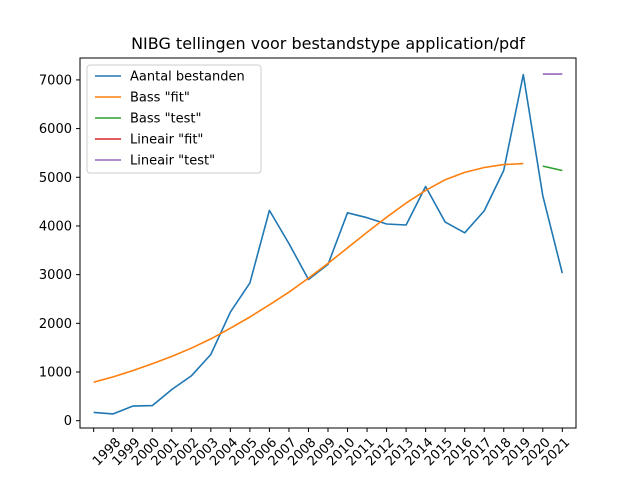 Image resolution: width=640 pixels, height=480 pixels. I want to click on y-axis: 0 1000 2000 3000 4000 5000 6000 7000, so click(59, 251).